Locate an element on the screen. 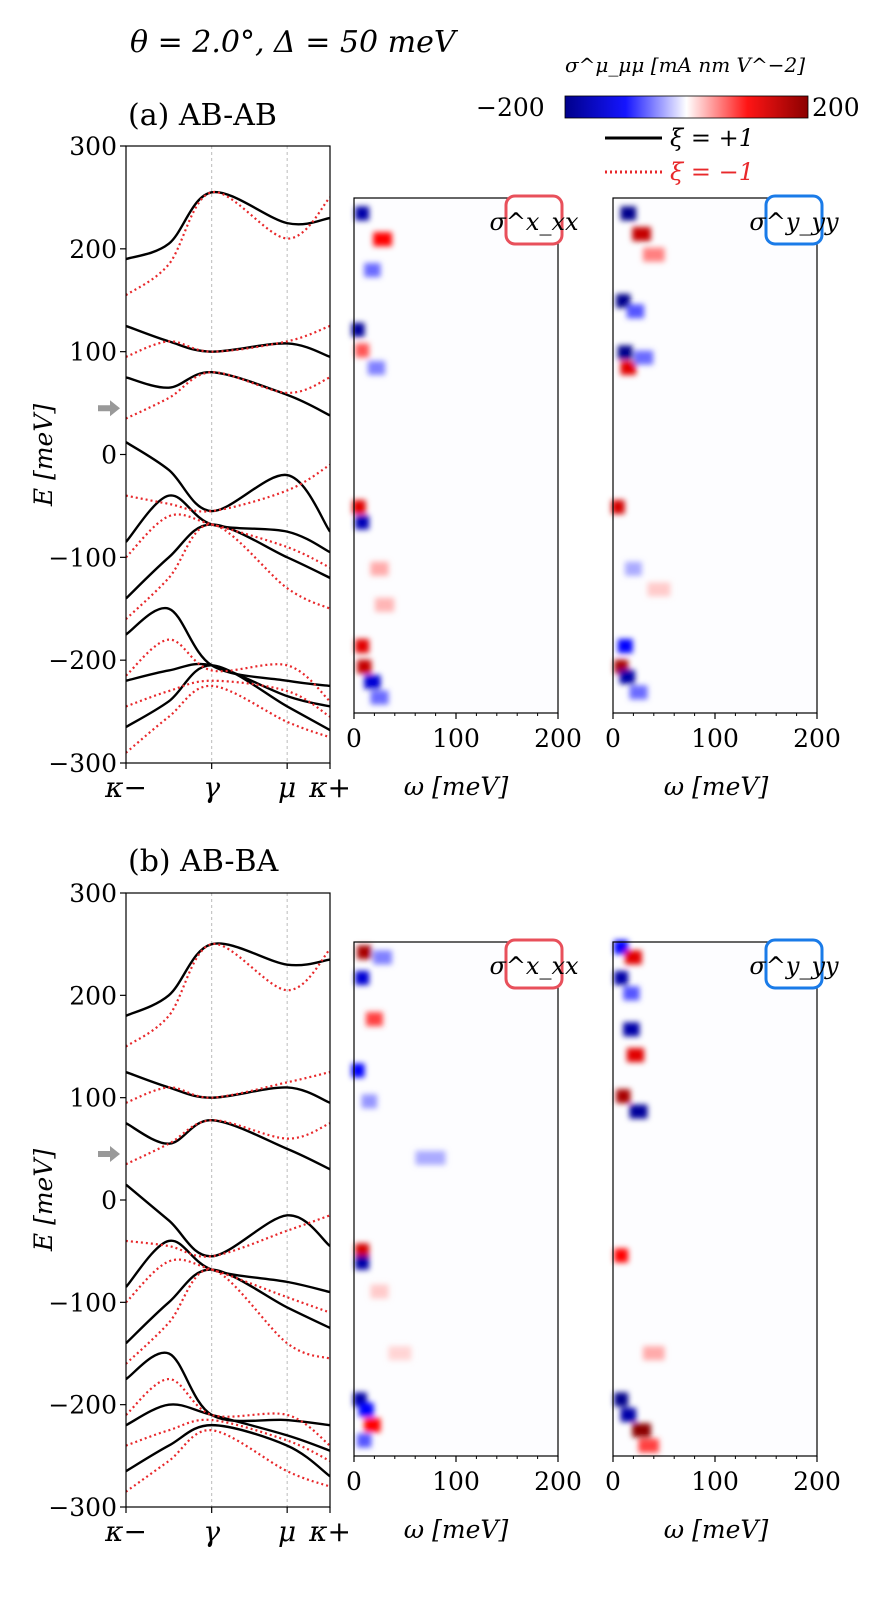 This screenshot has height=1603, width=880. y-tick-label: 200 is located at coordinates (93, 249).